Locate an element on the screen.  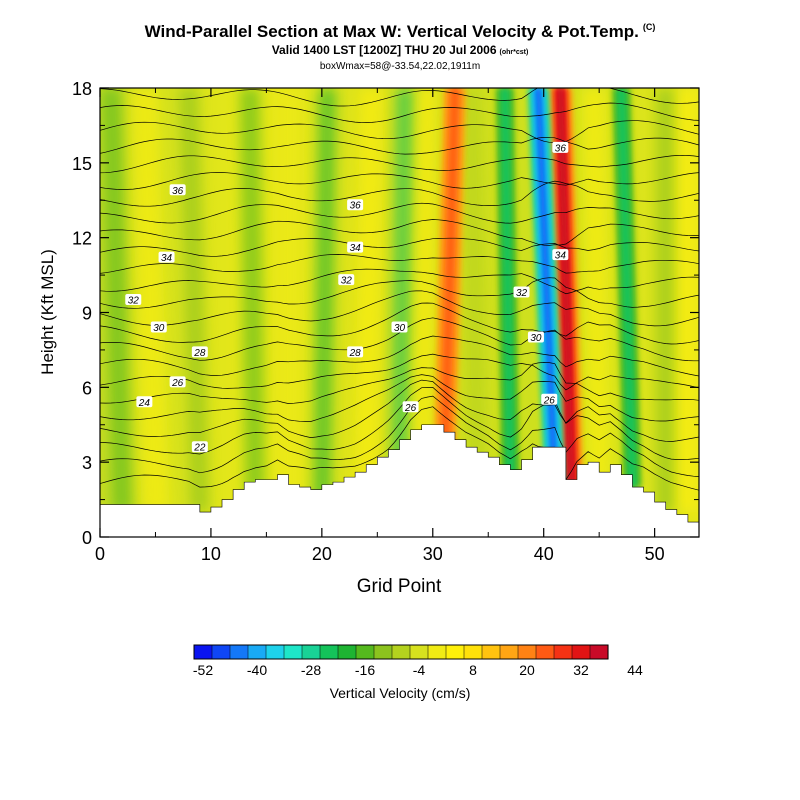
contour-label: 32 is located at coordinates (346, 280).